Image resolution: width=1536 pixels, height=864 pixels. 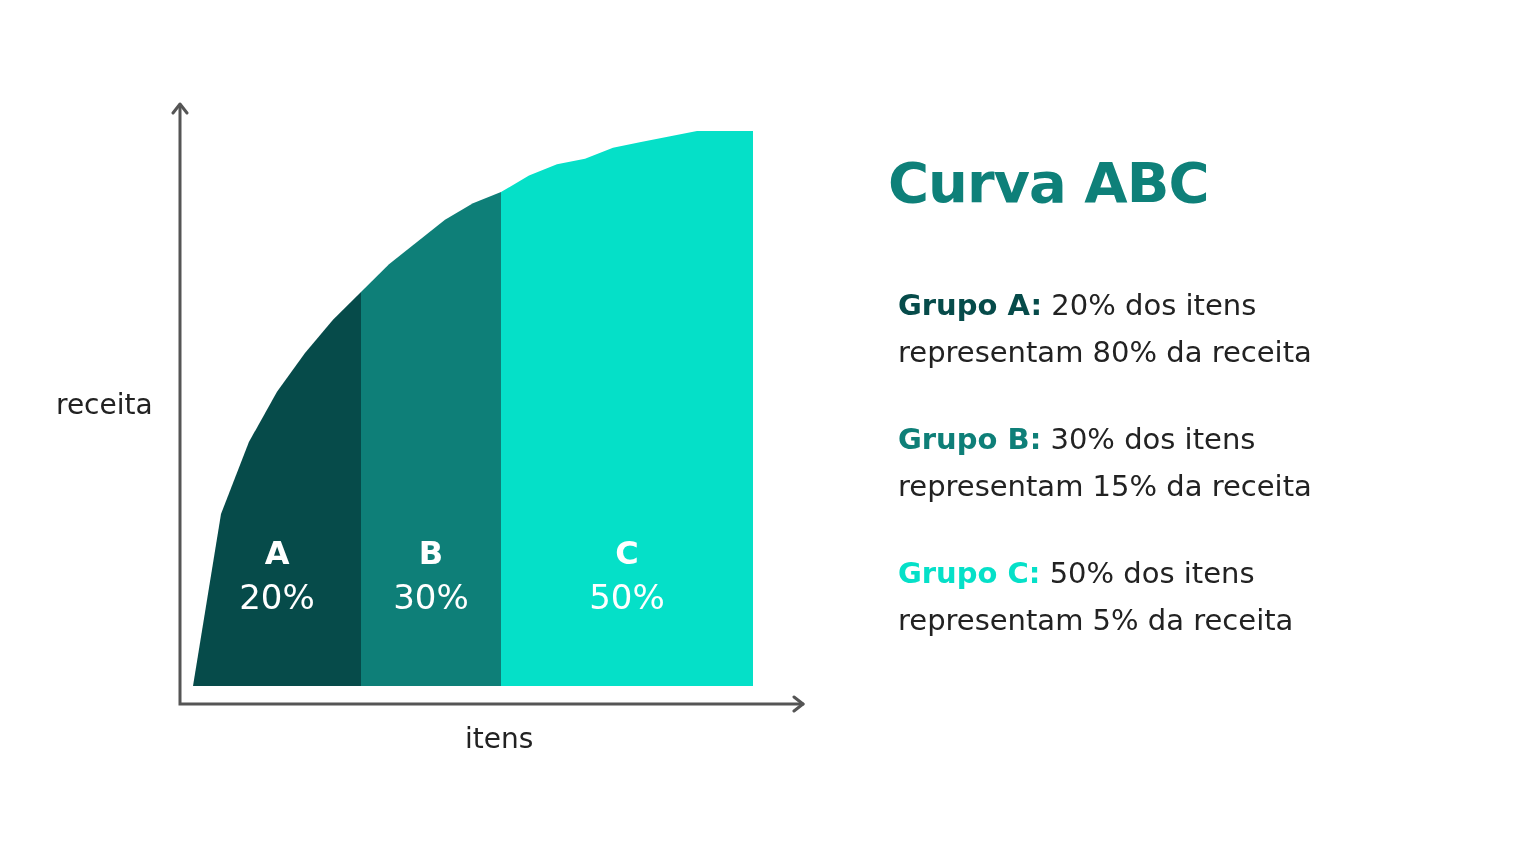 I want to click on text: Grupo B: 30% dos itens representam 15% da receita, so click(x=1105, y=463).